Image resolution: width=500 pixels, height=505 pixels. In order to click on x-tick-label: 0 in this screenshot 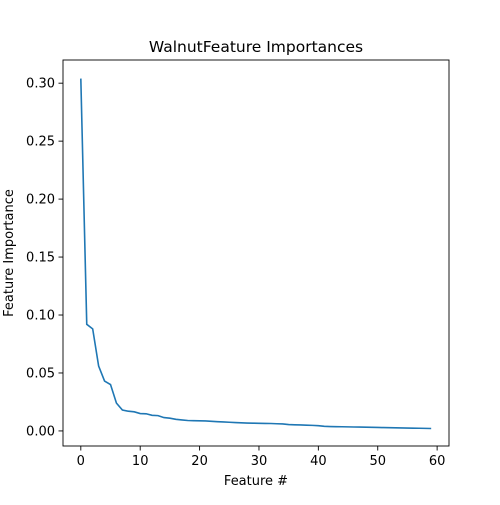, I will do `click(81, 461)`.